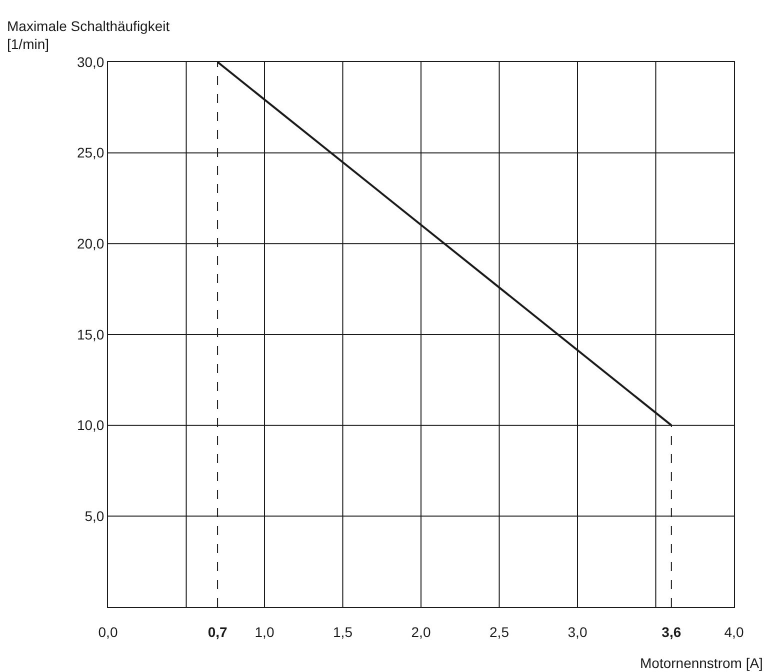 The image size is (768, 672). What do you see at coordinates (108, 632) in the screenshot?
I see `x-tick-label: 0,0` at bounding box center [108, 632].